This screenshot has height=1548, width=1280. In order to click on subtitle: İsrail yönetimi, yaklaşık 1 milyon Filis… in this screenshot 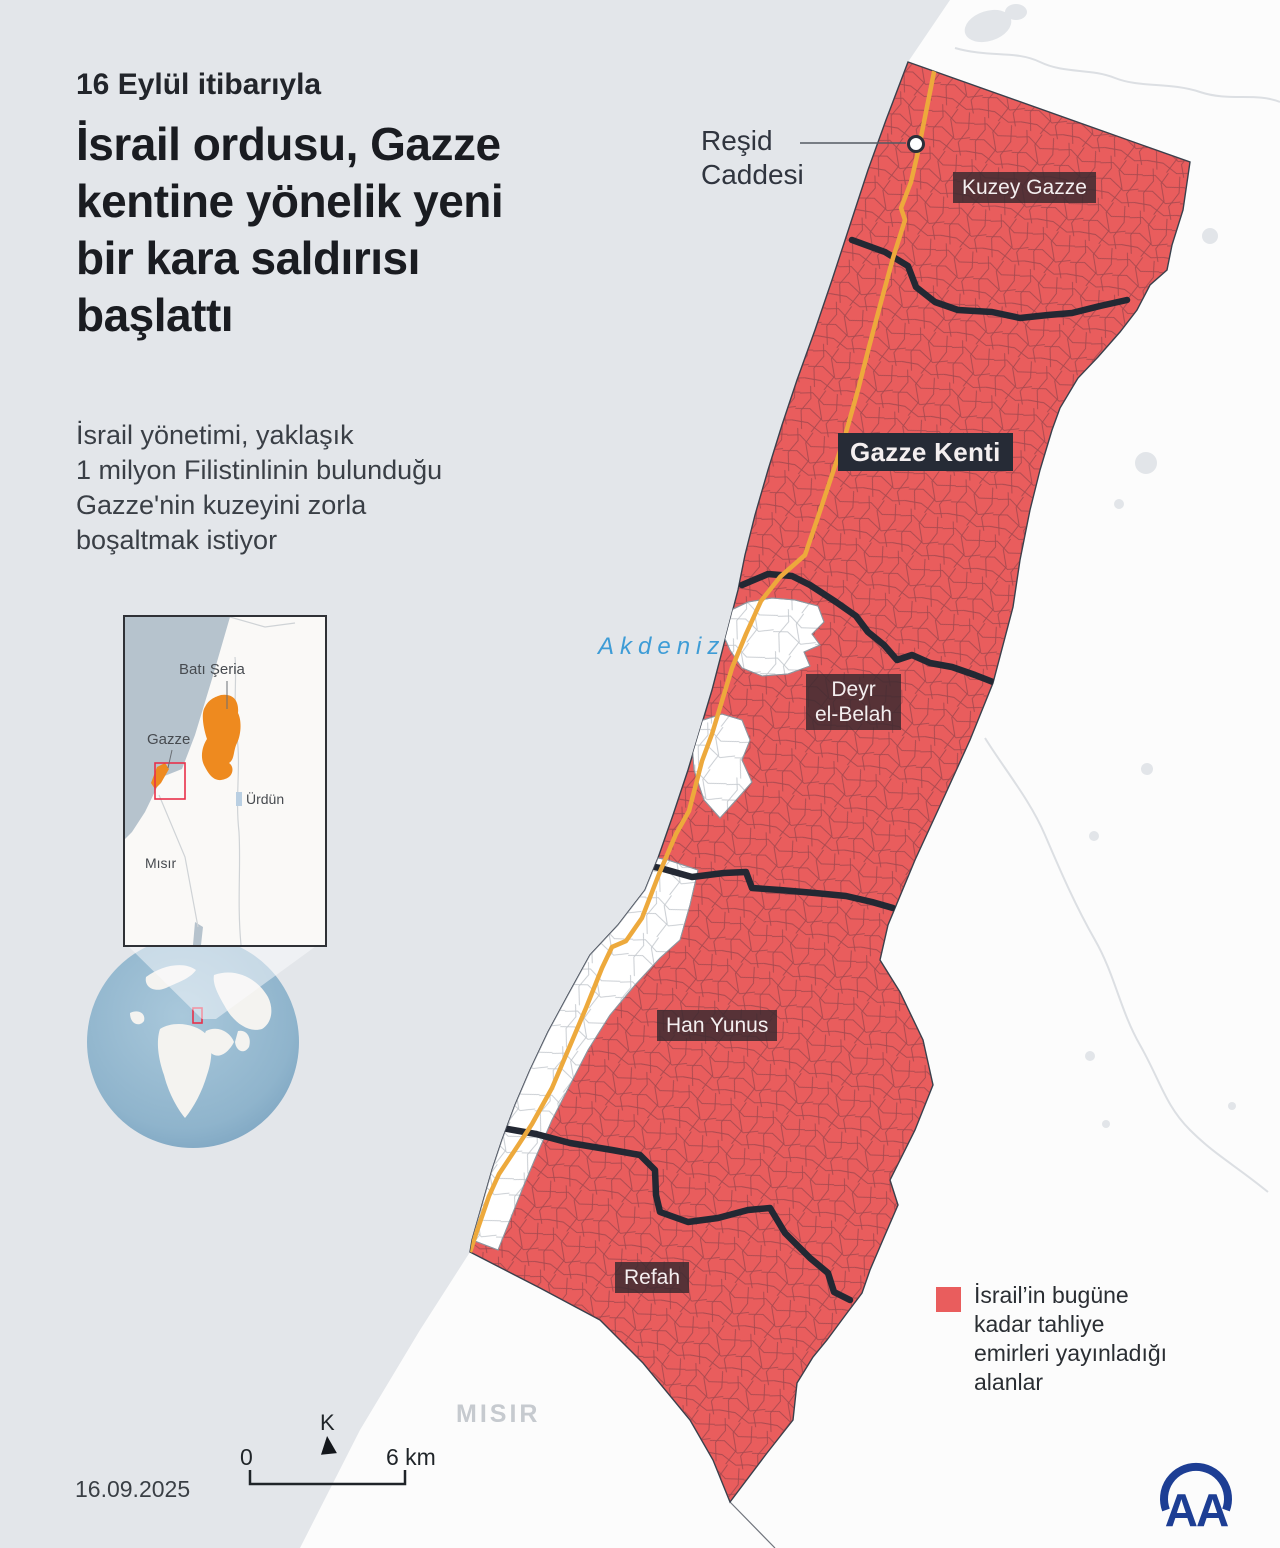, I will do `click(259, 487)`.